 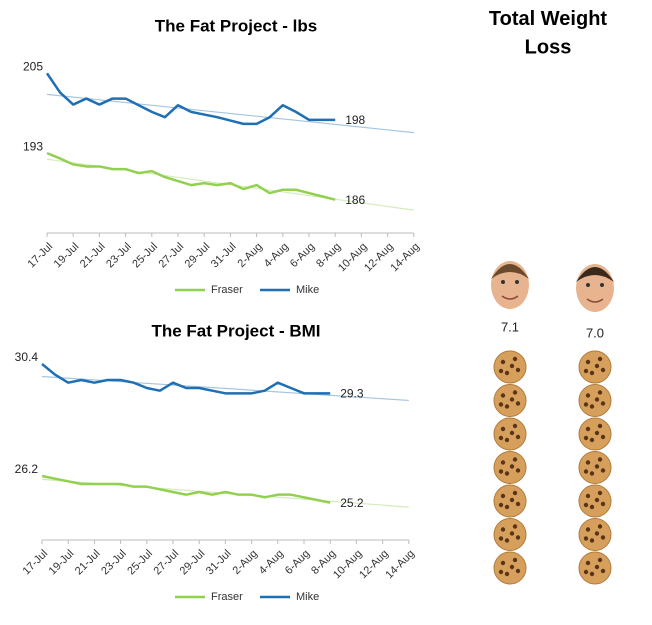 I want to click on panel-title: Loss, so click(x=548, y=47).